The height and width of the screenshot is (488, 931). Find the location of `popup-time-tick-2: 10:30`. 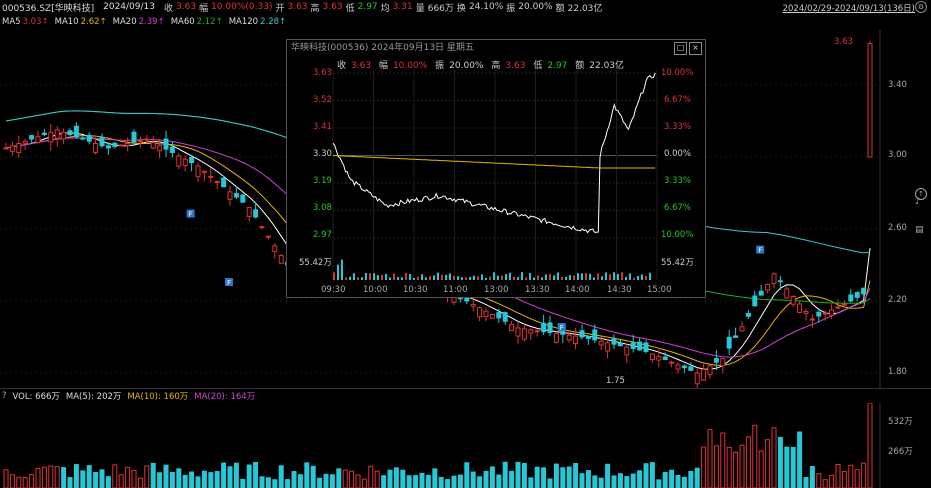

popup-time-tick-2: 10:30 is located at coordinates (415, 290).